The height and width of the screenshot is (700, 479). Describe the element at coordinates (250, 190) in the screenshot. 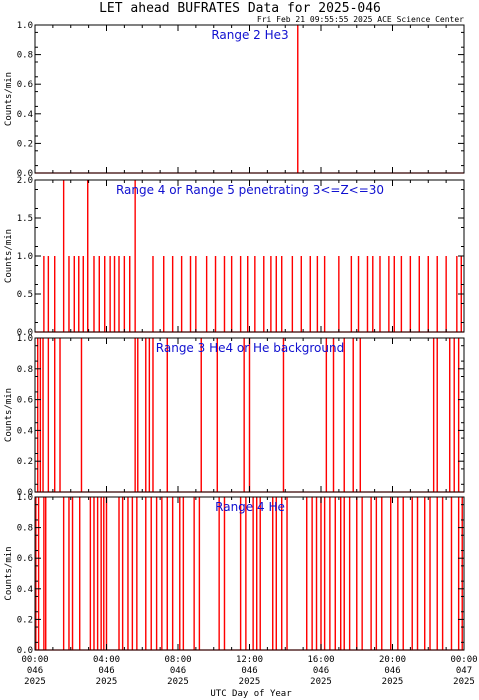

I see `panel-label: Range 4 or Range 5 penetrating 3<=Z<=30` at that location.